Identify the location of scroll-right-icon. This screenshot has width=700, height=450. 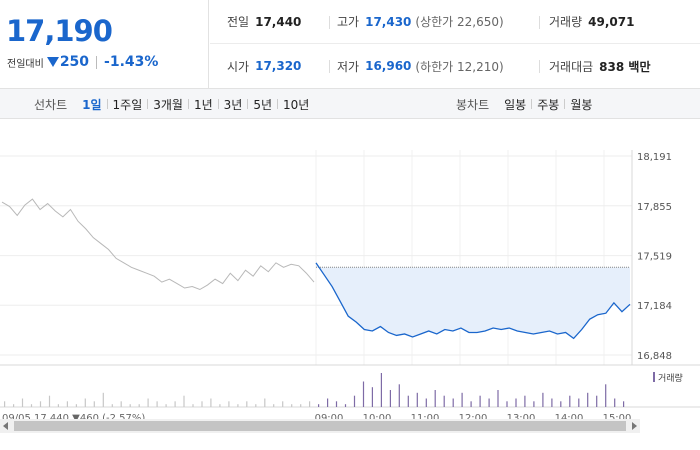
(634, 426).